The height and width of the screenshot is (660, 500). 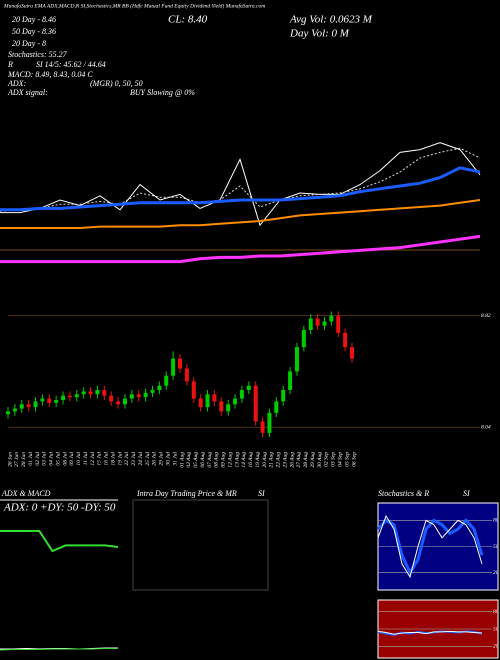 What do you see at coordinates (265, 460) in the screenshot?
I see `x-tick-label: 20 Aug` at bounding box center [265, 460].